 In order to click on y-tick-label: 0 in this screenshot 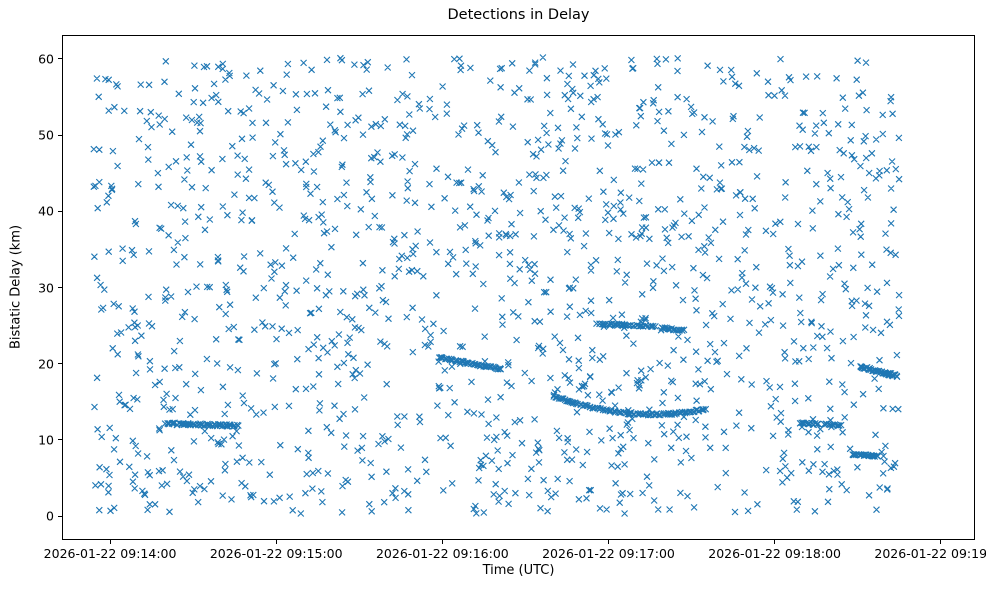, I will do `click(50, 516)`.